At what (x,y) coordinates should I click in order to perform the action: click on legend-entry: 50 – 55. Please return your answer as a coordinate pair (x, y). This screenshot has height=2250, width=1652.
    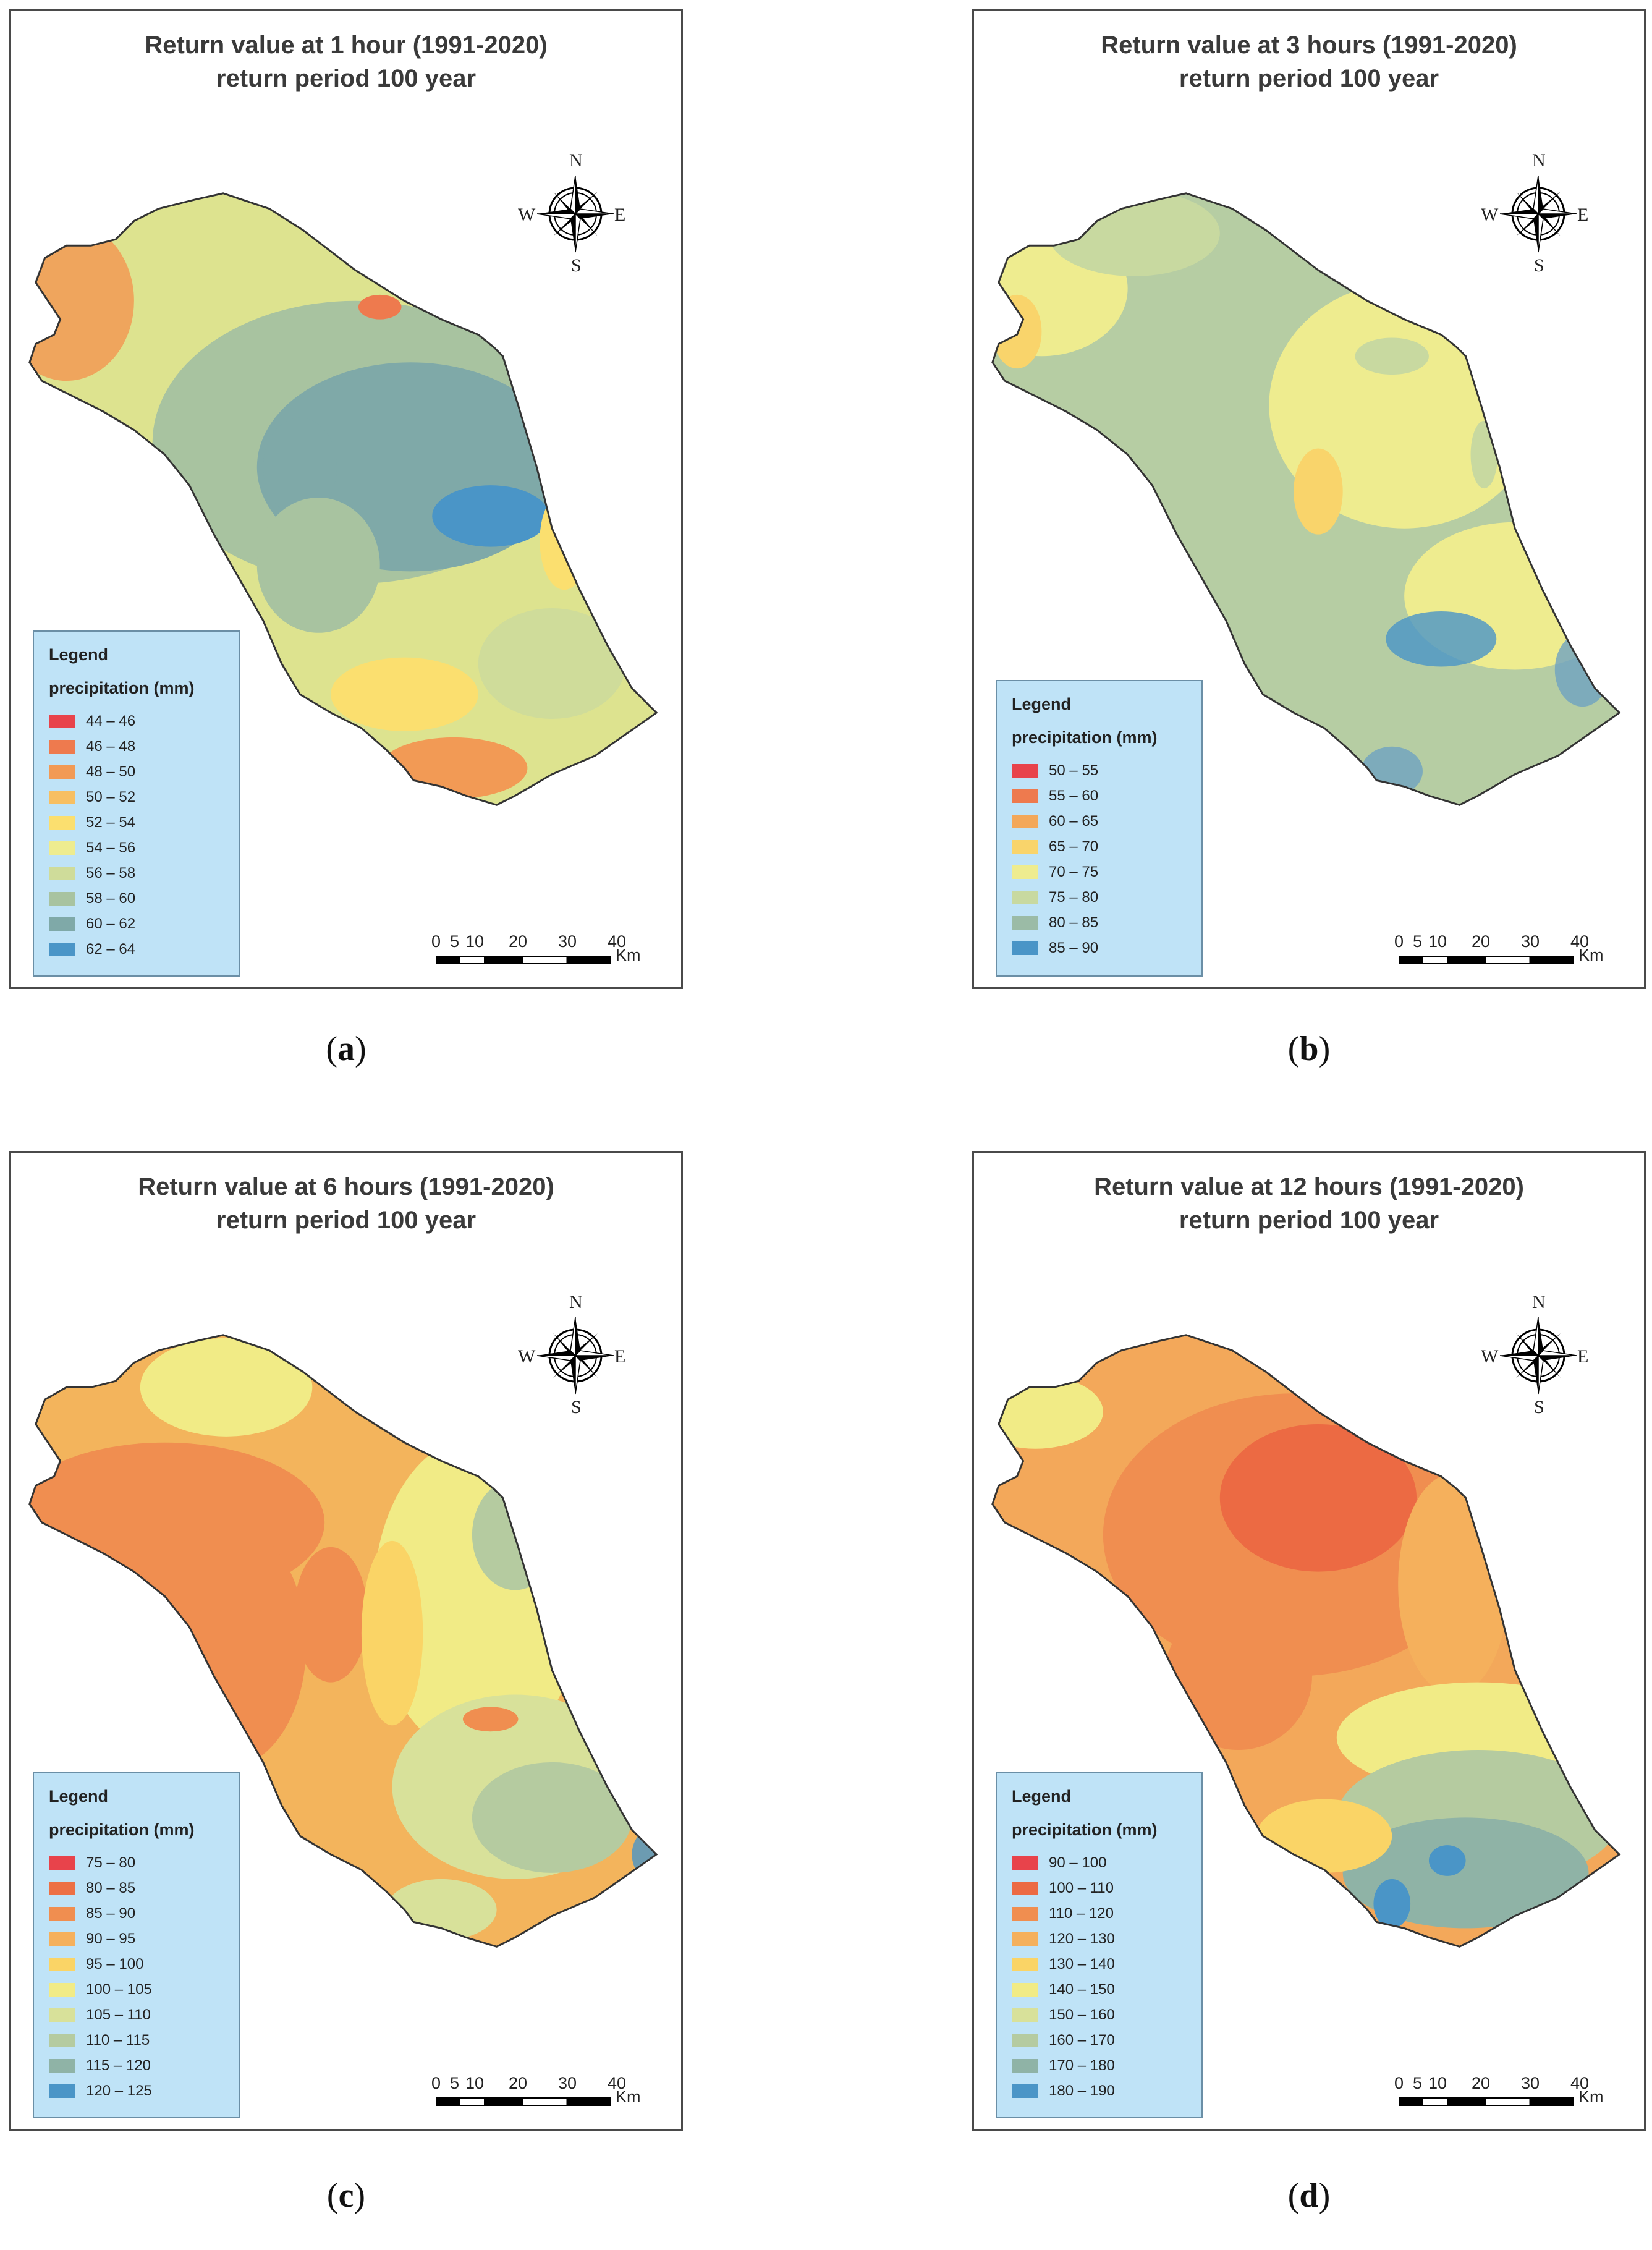
    Looking at the image, I should click on (1104, 771).